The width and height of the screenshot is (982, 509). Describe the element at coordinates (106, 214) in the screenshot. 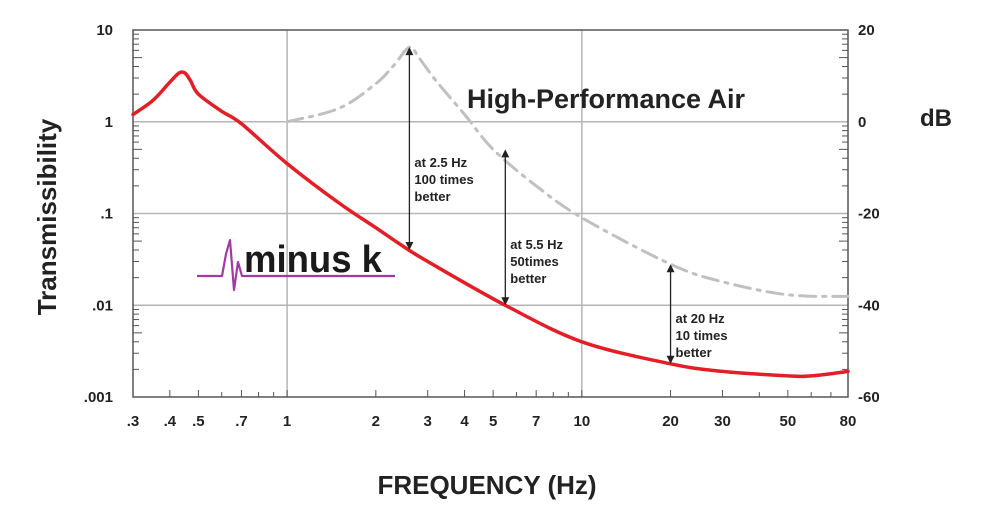

I see `y-tick-label: .1` at that location.